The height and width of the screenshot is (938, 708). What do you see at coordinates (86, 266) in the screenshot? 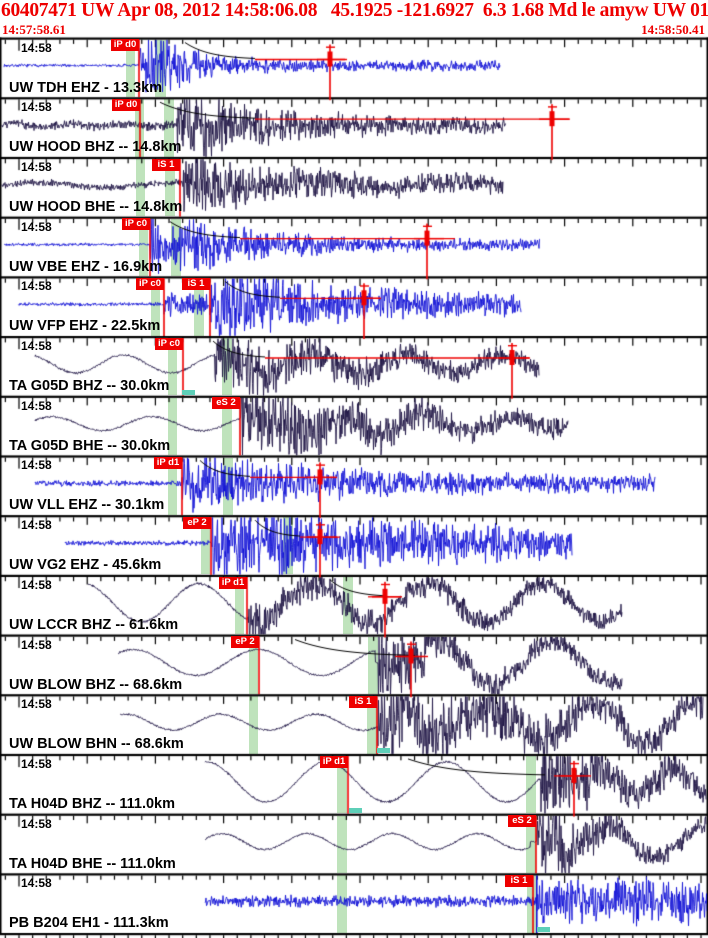
I see `station-label: UW VBE EHZ - 16.9km` at bounding box center [86, 266].